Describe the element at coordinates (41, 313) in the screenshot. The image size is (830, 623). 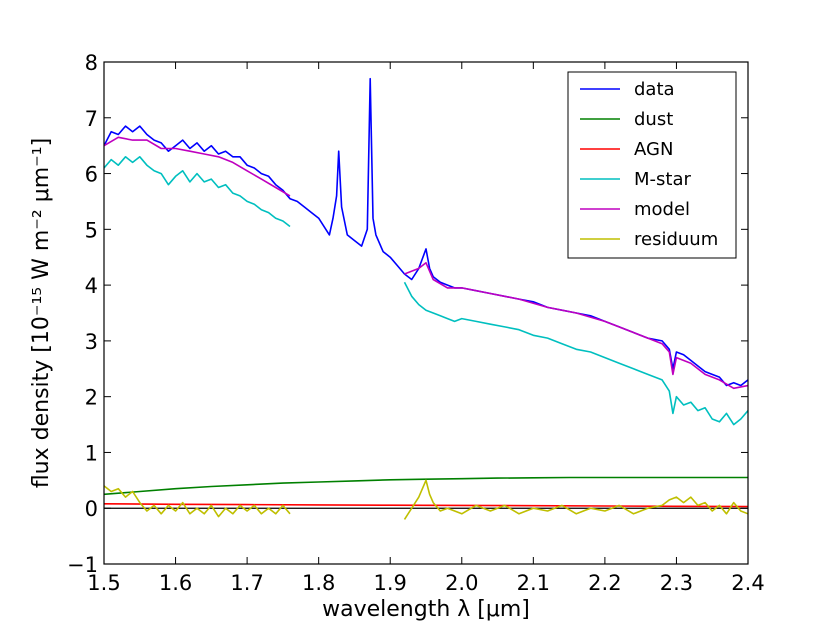
I see `y-axis-label: flux density [10⁻¹⁵ W m⁻² μm⁻¹]` at that location.